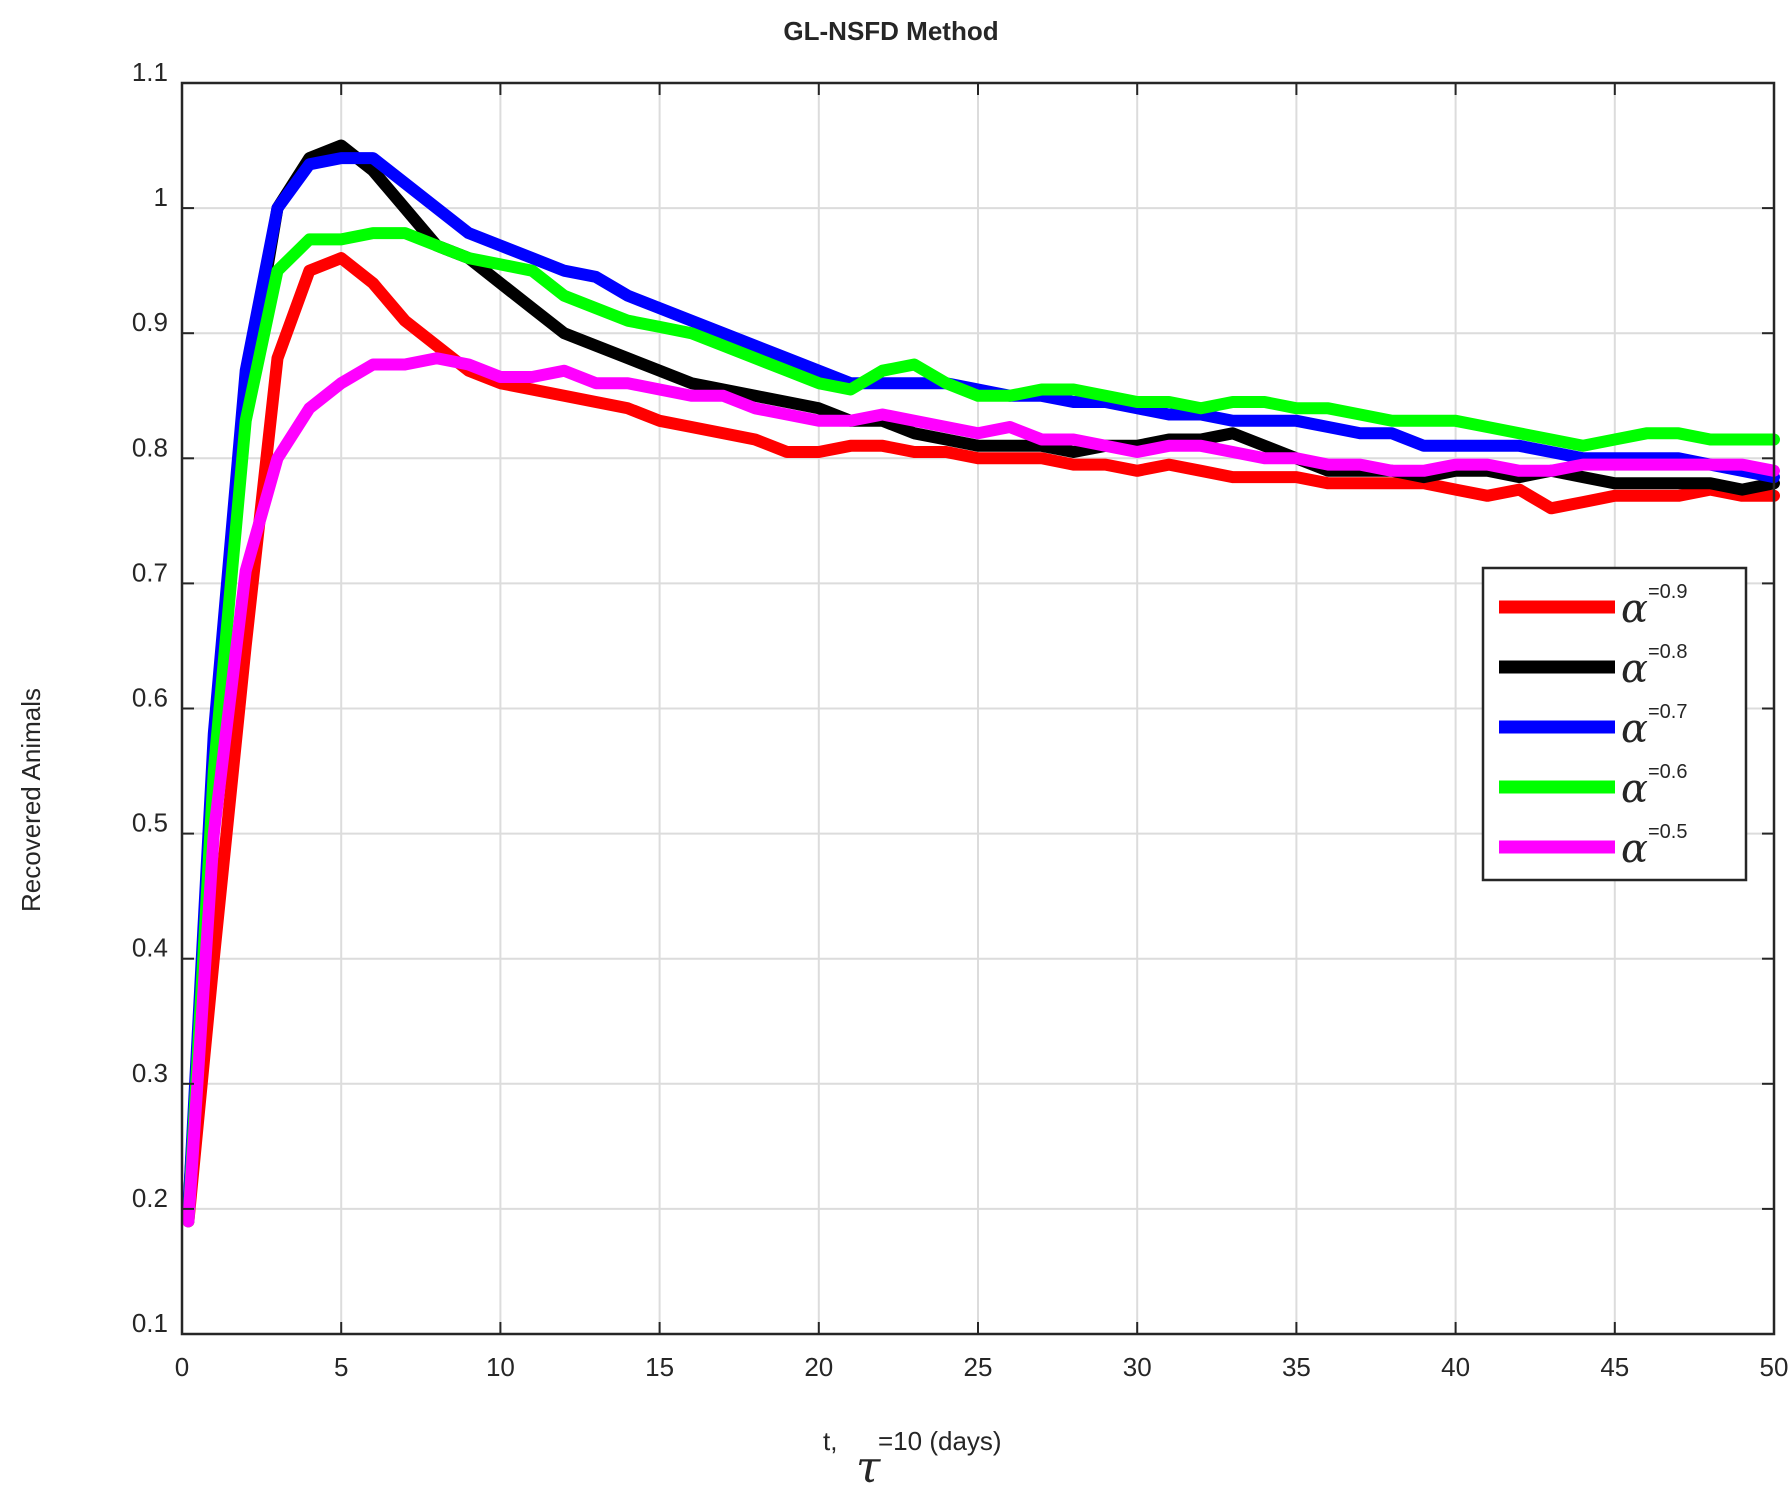  Describe the element at coordinates (341, 1367) in the screenshot. I see `x-tick-label: 5` at that location.